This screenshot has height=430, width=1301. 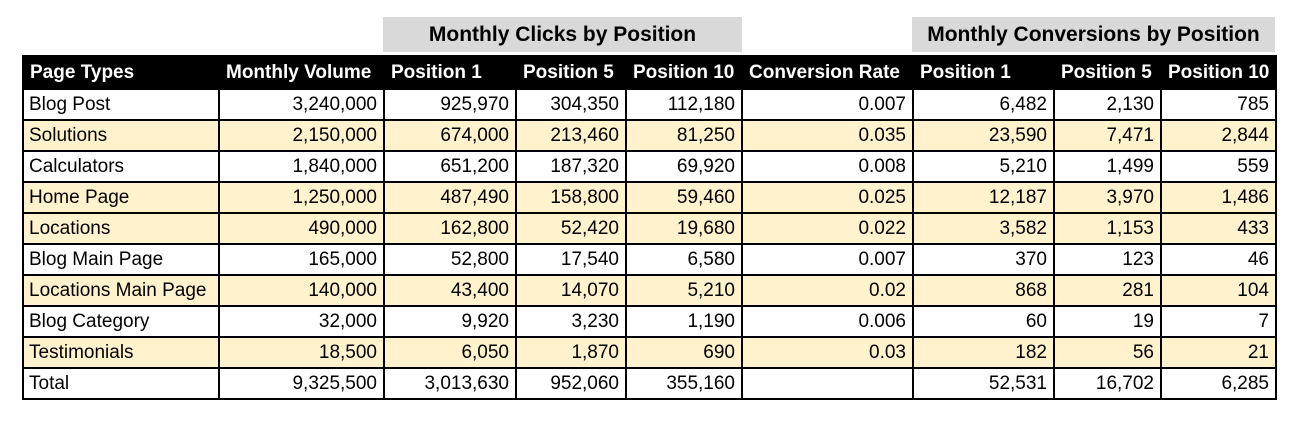 I want to click on page-type-cell: Locations Main Page, so click(x=121, y=290).